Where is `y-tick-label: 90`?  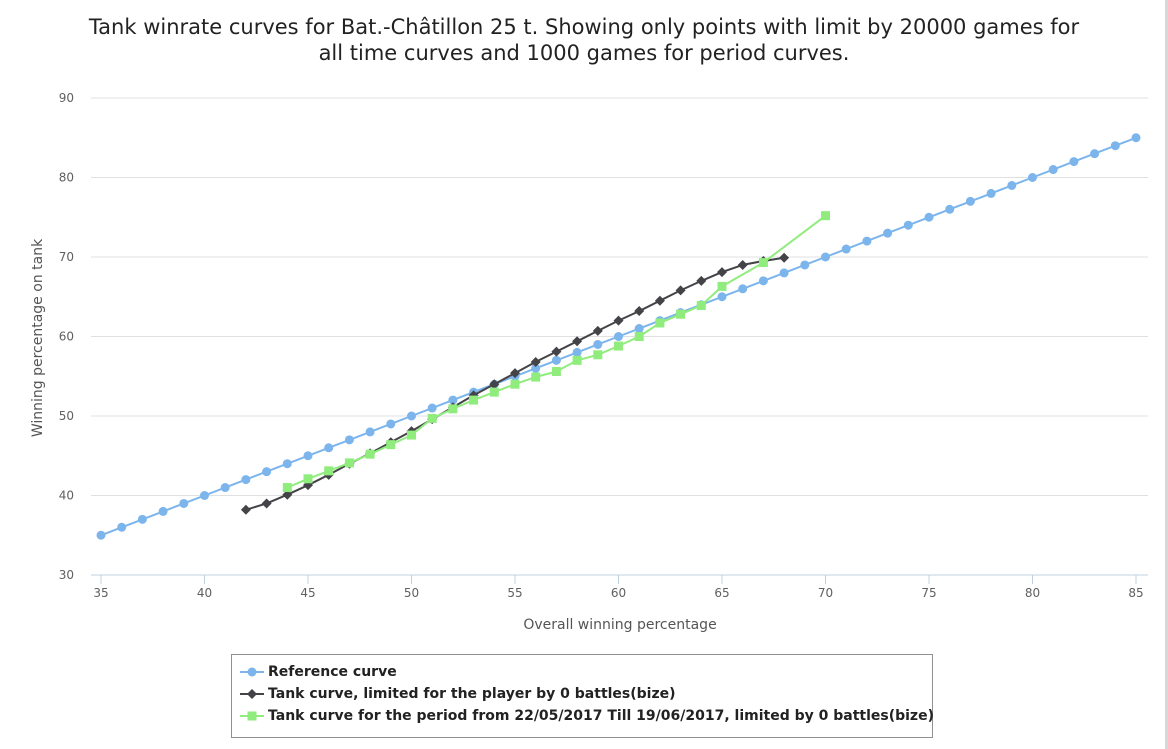 y-tick-label: 90 is located at coordinates (66, 98).